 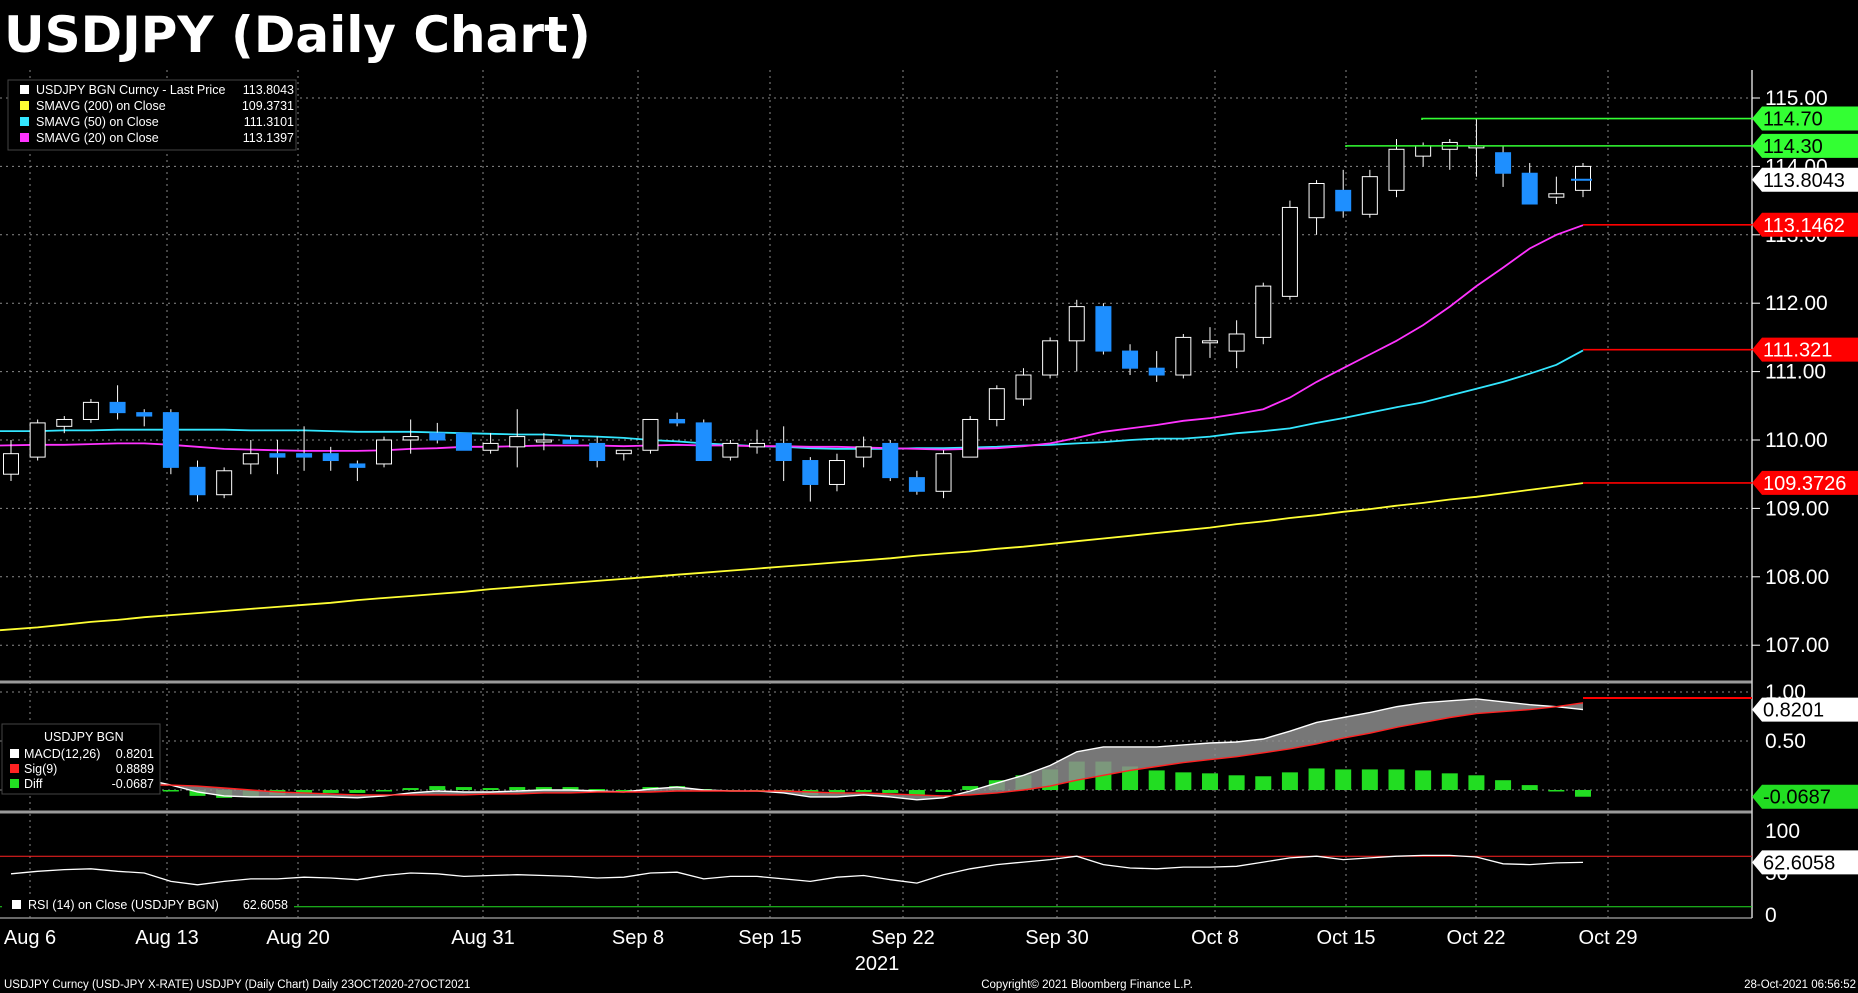 I want to click on resistance-line, so click(x=1586, y=118).